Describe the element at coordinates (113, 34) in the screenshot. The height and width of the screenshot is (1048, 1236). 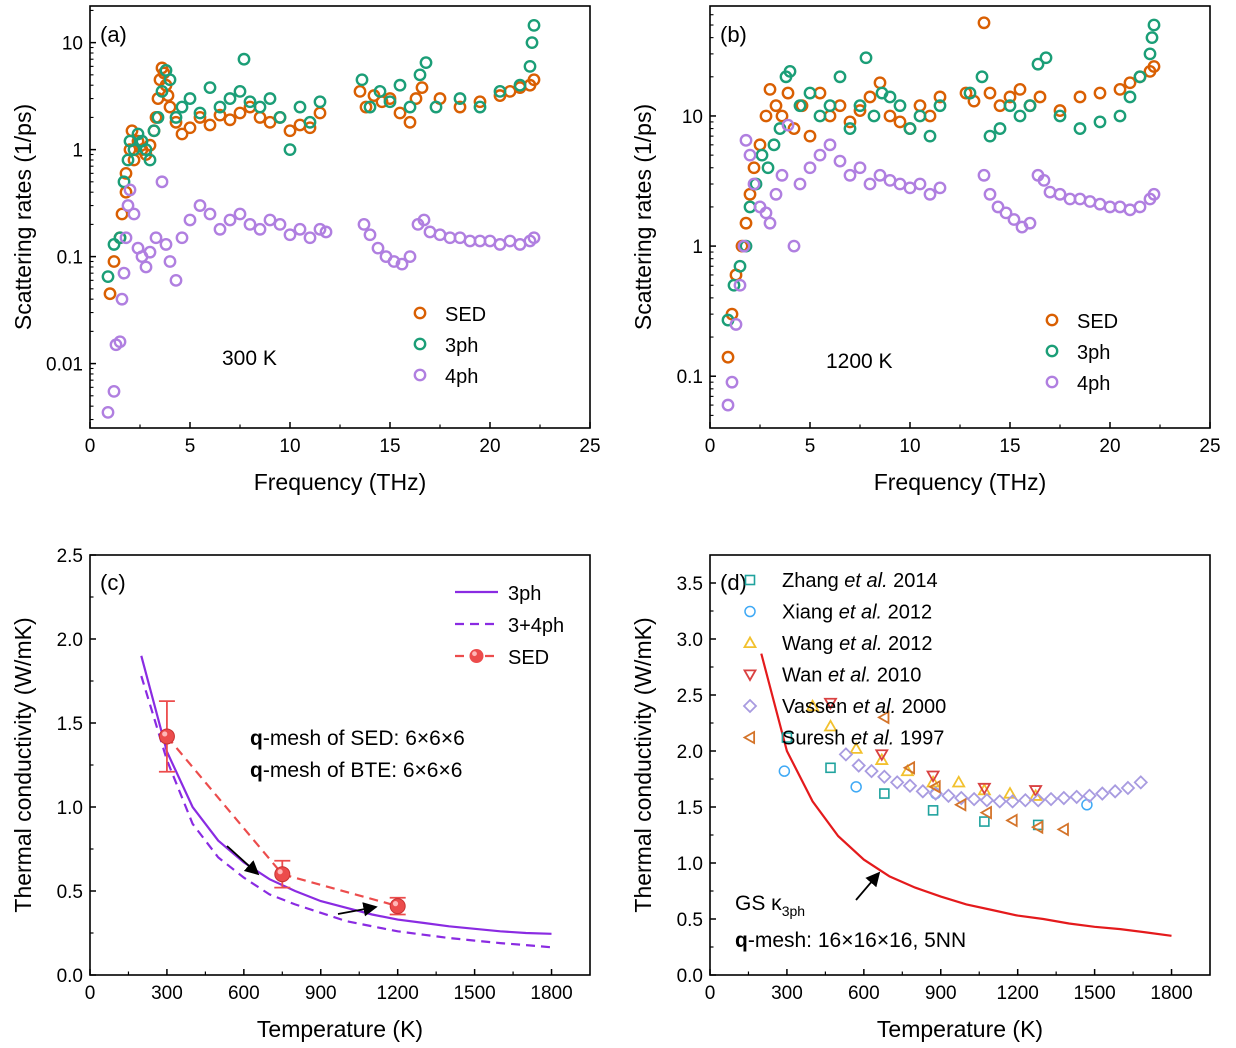
I see `panel-label: (a)` at that location.